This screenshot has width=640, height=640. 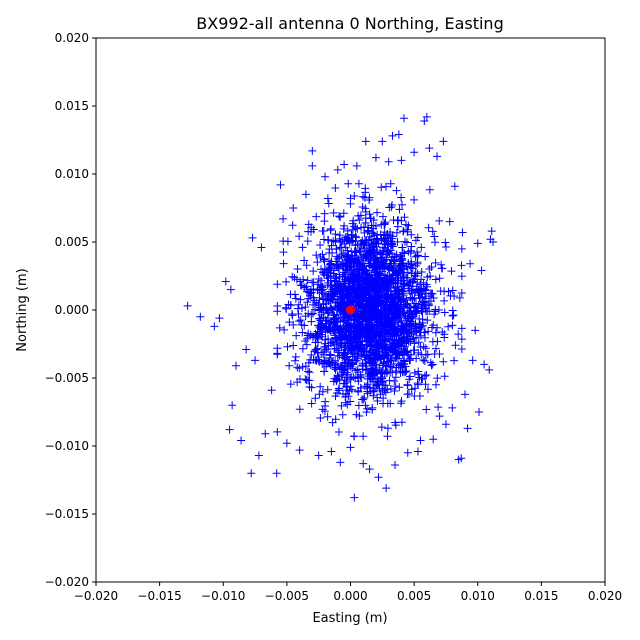 I want to click on y-tick-label: −0.005, so click(x=67, y=378).